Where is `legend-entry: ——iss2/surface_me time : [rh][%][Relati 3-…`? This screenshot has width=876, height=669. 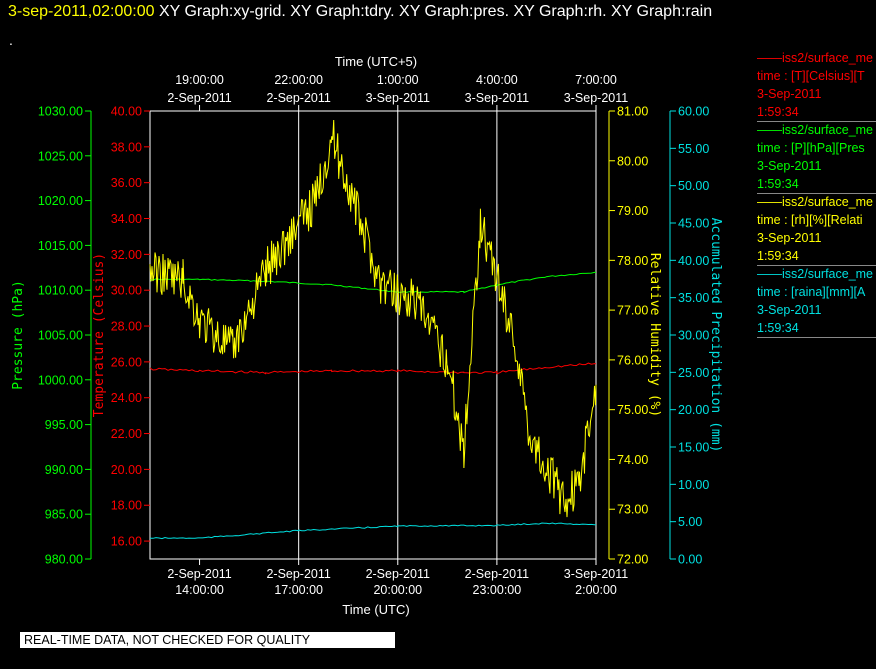
legend-entry: ——iss2/surface_me time : [rh][%][Relati 3-… is located at coordinates (816, 229).